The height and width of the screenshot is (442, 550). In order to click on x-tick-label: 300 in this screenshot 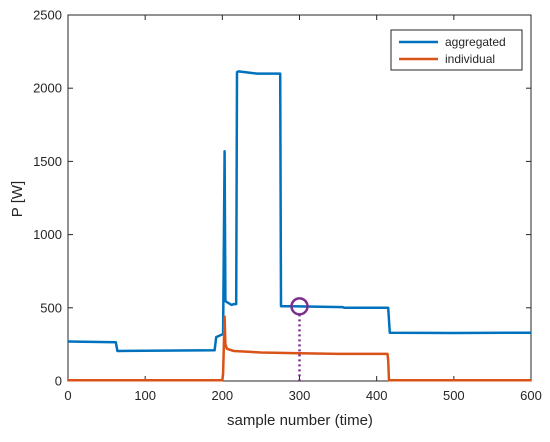, I will do `click(300, 395)`.